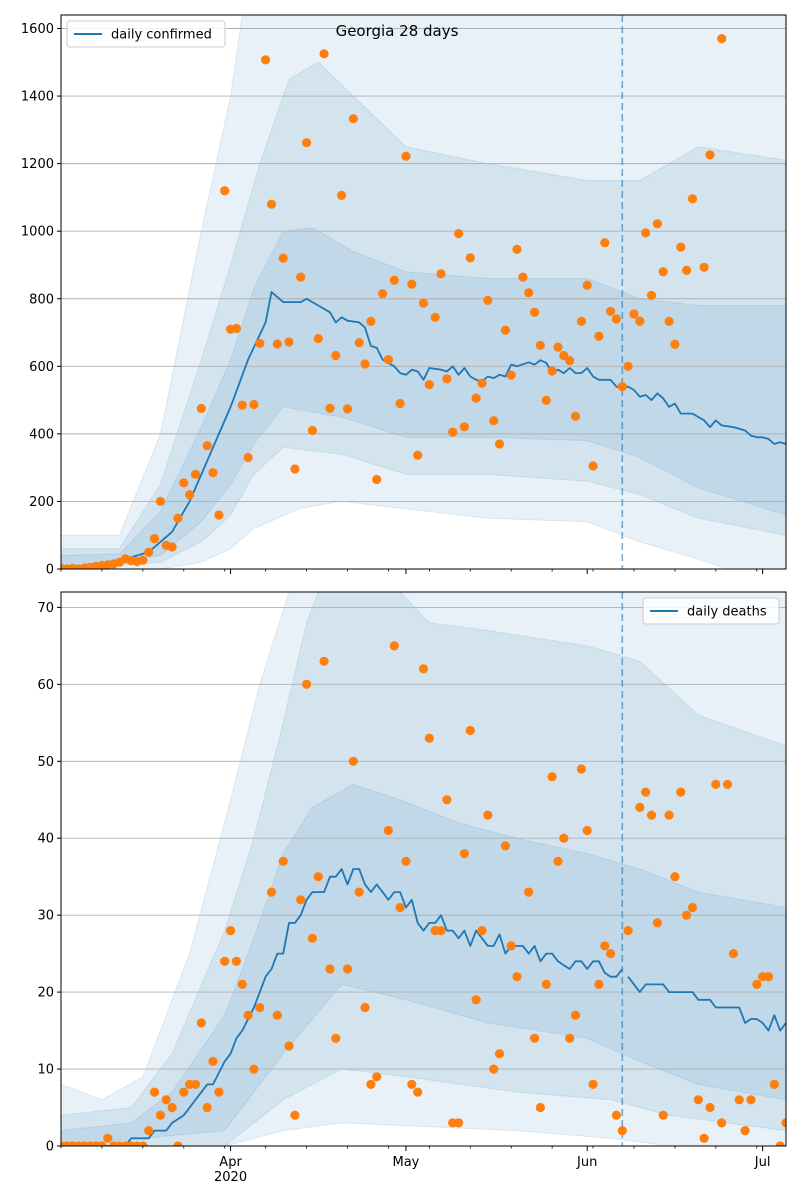  Describe the element at coordinates (41, 299) in the screenshot. I see `y-tick-label: 800` at that location.